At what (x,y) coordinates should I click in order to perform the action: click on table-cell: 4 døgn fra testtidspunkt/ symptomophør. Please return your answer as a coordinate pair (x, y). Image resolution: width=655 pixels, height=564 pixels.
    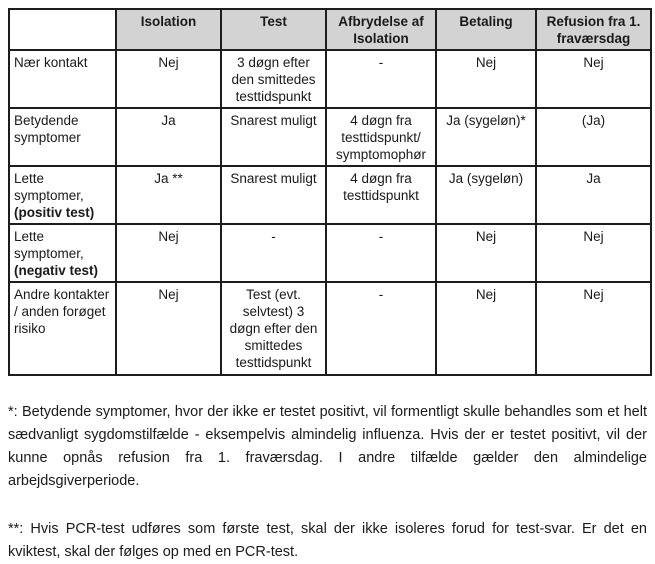
    Looking at the image, I should click on (381, 137).